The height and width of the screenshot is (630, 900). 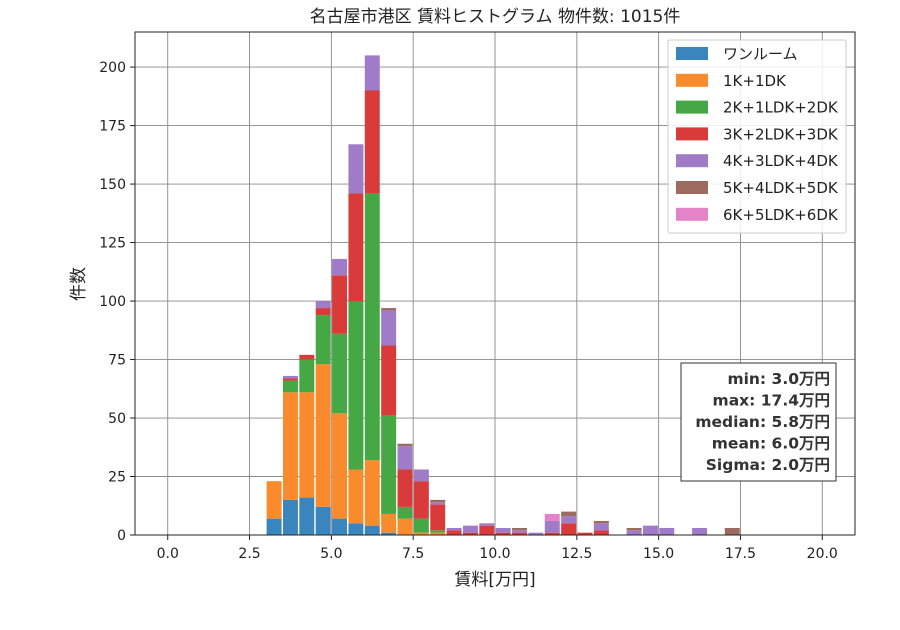 I want to click on x-tick-label: 12.5, so click(x=576, y=554).